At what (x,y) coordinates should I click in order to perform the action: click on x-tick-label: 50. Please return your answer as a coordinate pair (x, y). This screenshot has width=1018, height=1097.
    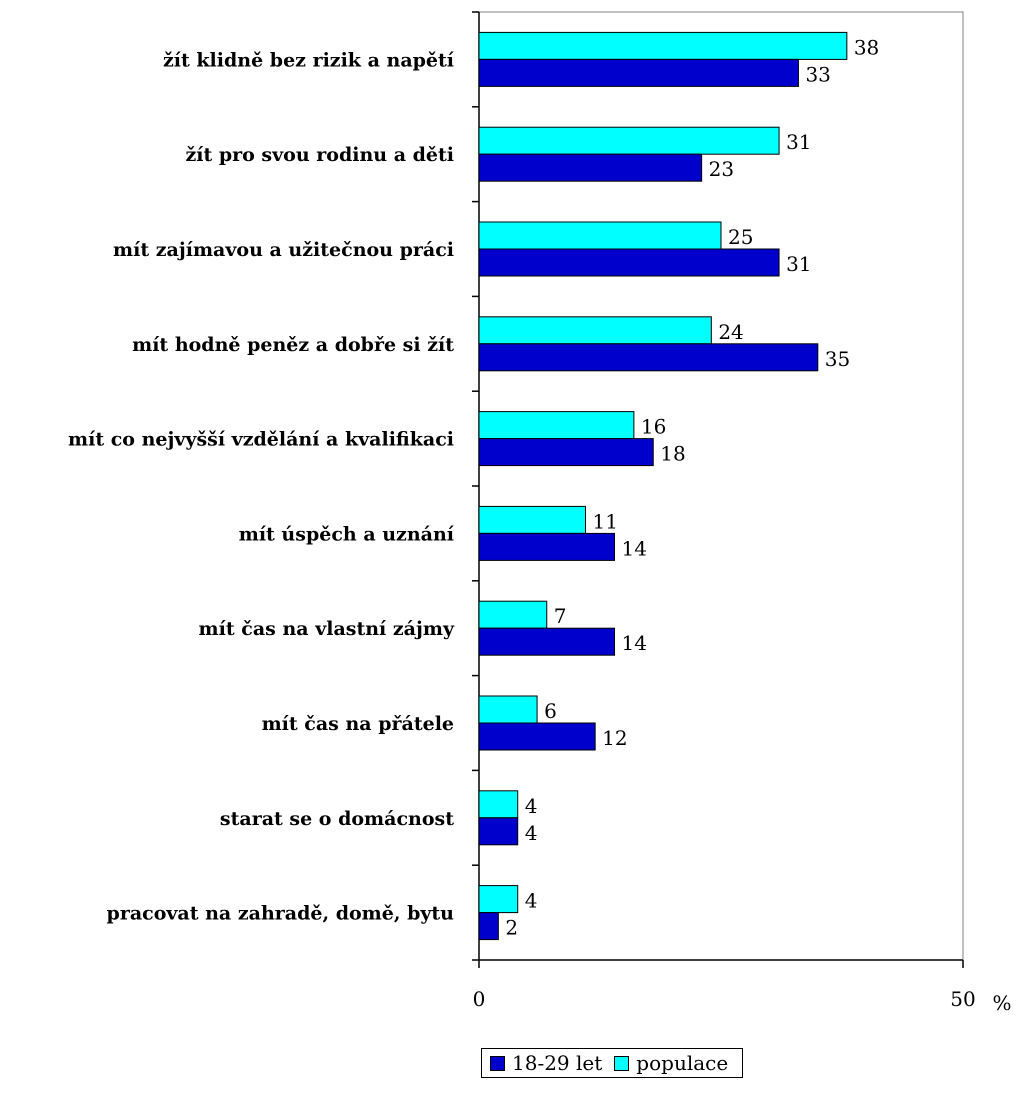
    Looking at the image, I should click on (962, 999).